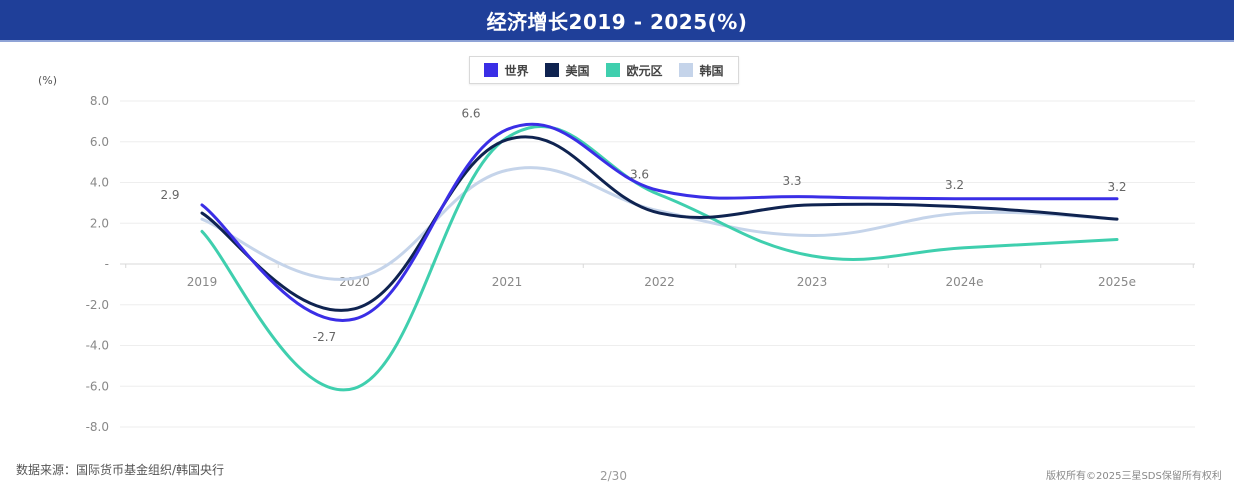  What do you see at coordinates (711, 70) in the screenshot?
I see `legend-label: 韩国` at bounding box center [711, 70].